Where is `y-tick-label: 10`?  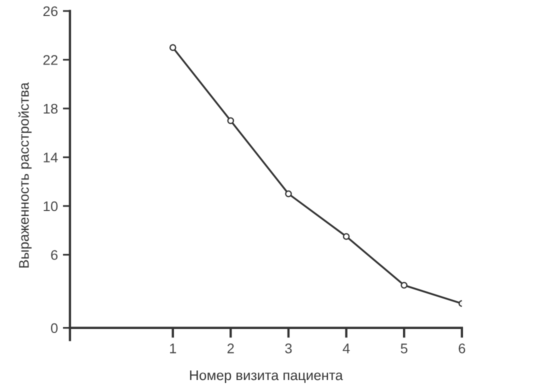
y-tick-label: 10 is located at coordinates (51, 206).